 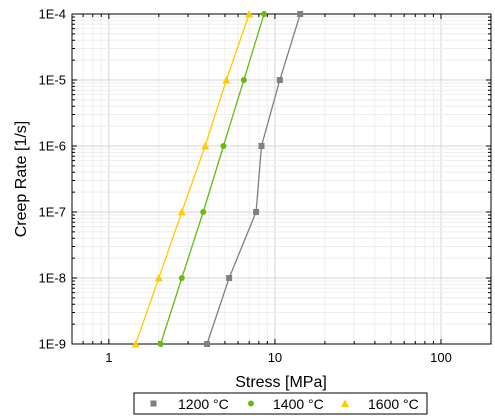 I want to click on legend: 1200 °C 1400 °C 1600 °C, so click(x=280, y=403).